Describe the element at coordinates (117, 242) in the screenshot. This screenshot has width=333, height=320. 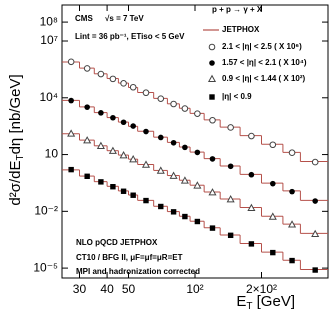
I see `annotation: NLO pQCD JETPHOX` at that location.